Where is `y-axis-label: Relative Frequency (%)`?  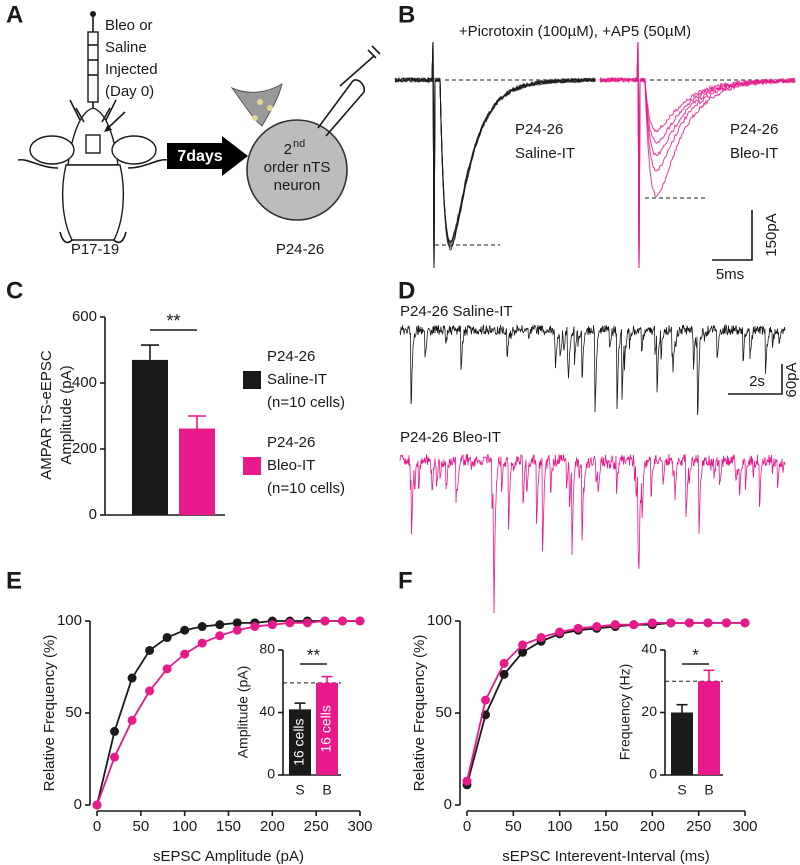
y-axis-label: Relative Frequency (%) is located at coordinates (49, 713).